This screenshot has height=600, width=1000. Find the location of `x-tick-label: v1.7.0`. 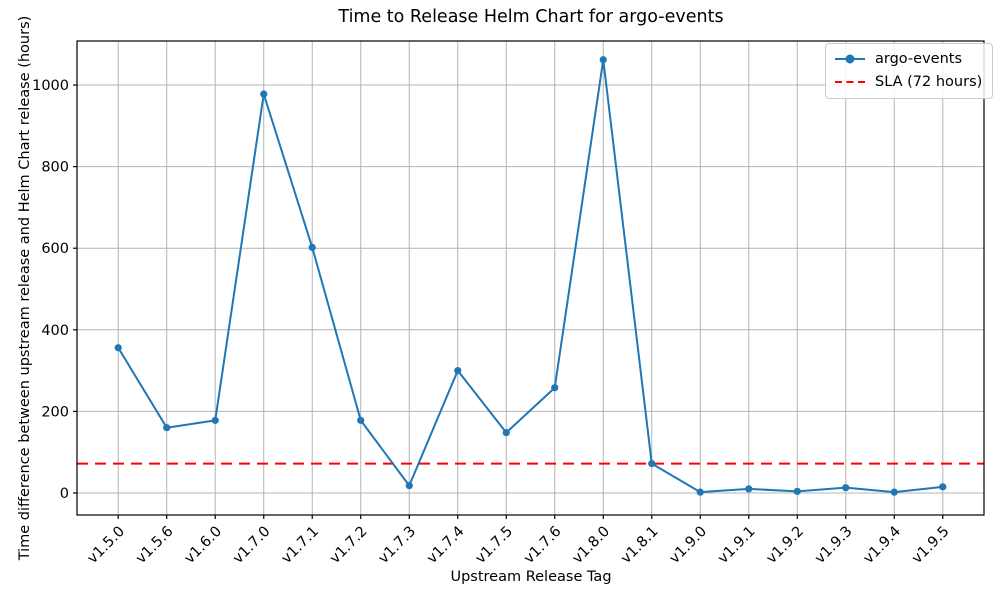

x-tick-label: v1.7.0 is located at coordinates (251, 545).